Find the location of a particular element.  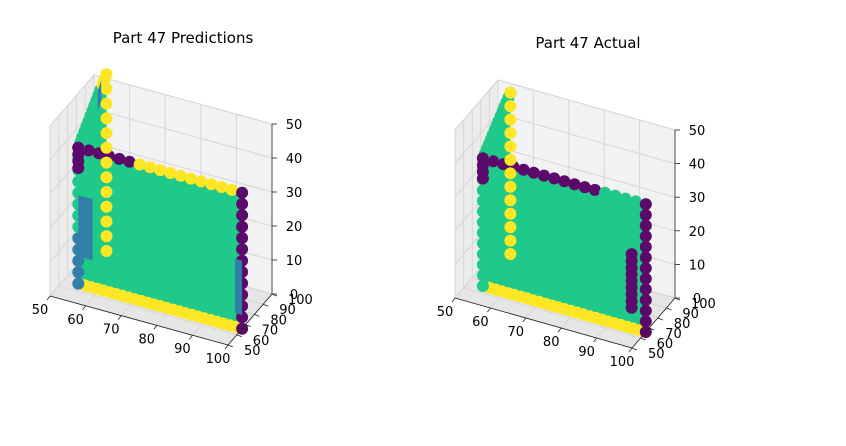

y-tick-label: 100 is located at coordinates (703, 304).